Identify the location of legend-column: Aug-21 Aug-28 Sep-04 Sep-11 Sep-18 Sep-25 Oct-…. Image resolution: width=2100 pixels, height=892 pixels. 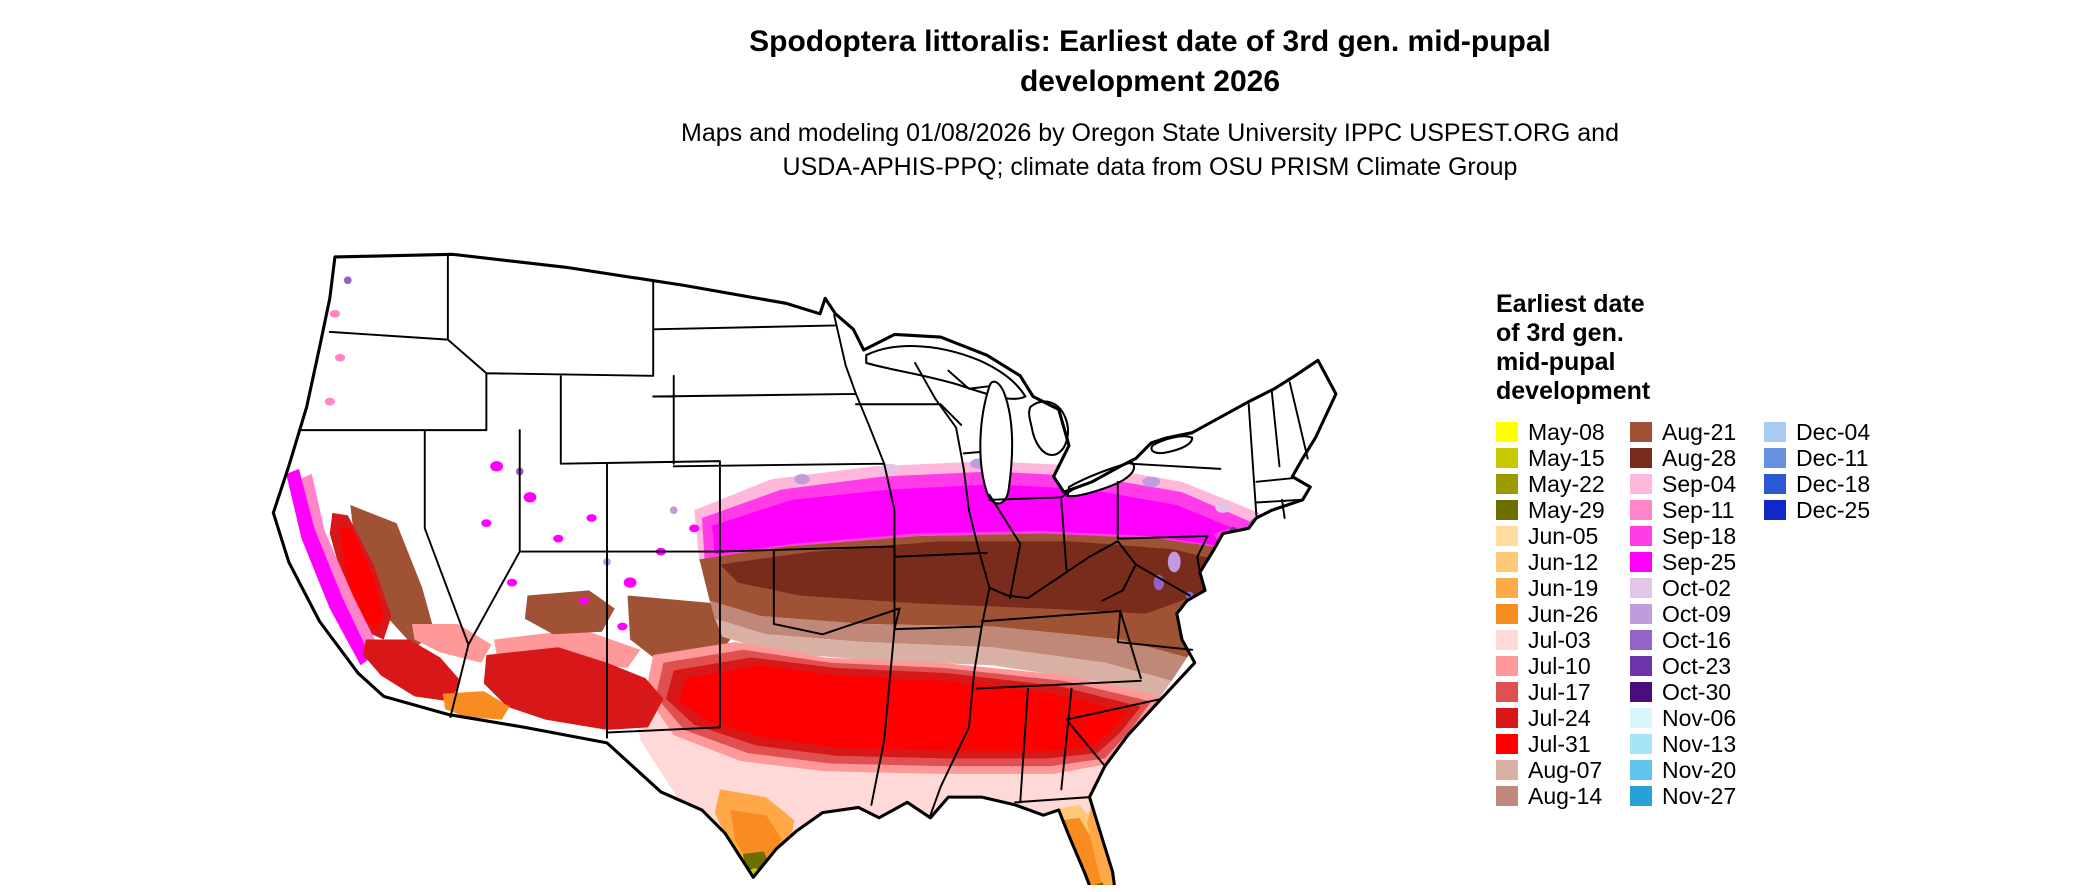
(1691, 614).